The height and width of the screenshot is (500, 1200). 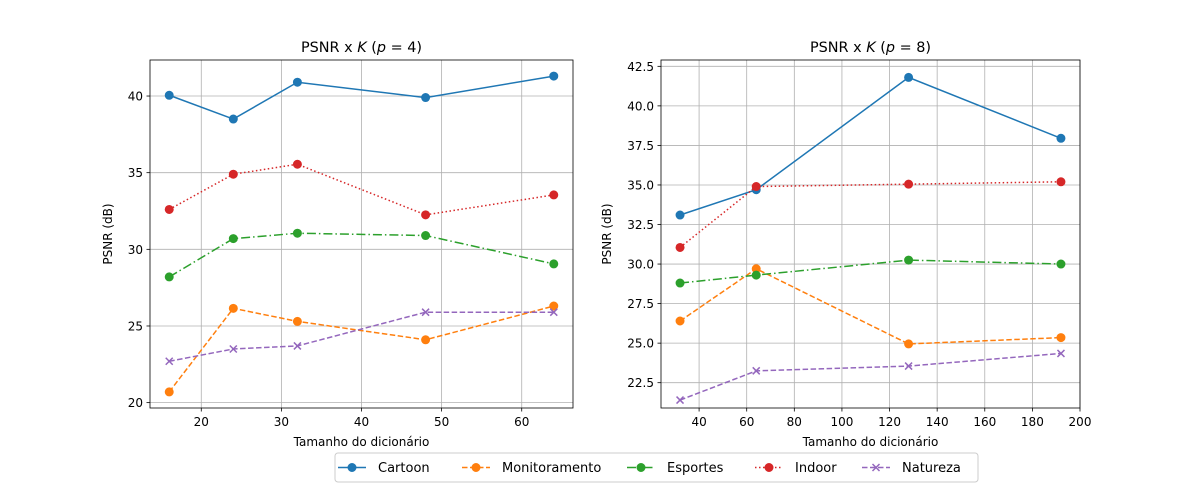 I want to click on legend-item-monitoramento: Monitoramento, so click(x=531, y=468).